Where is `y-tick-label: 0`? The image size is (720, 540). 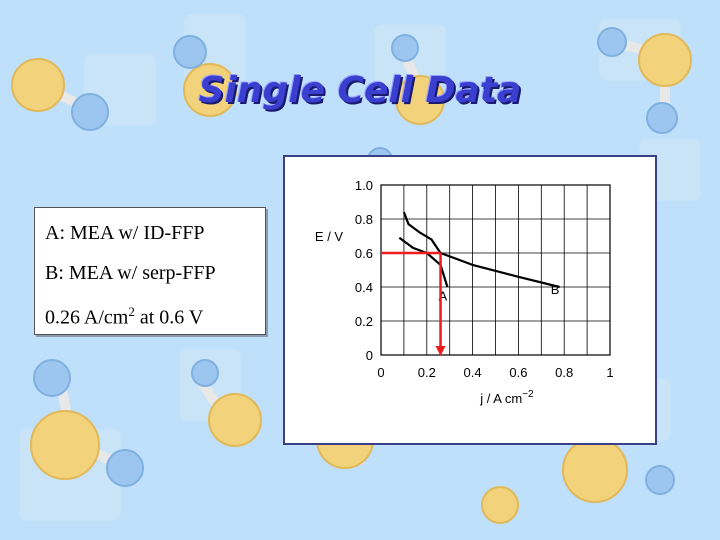 y-tick-label: 0 is located at coordinates (369, 355).